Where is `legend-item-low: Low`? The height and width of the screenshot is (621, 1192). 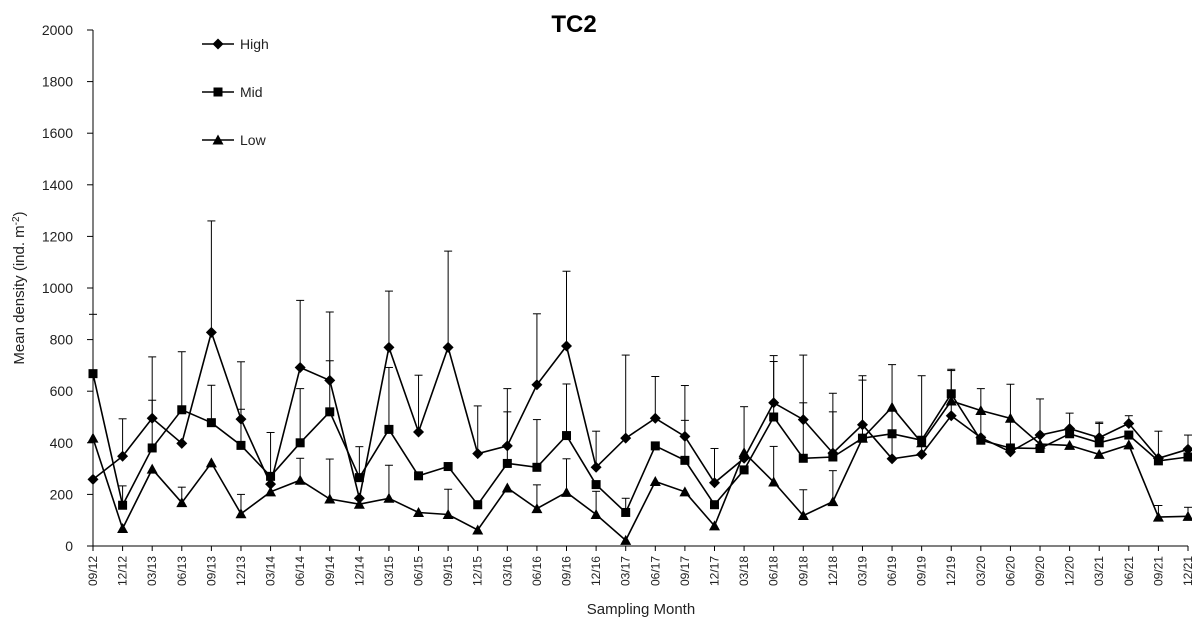 legend-item-low: Low is located at coordinates (234, 140).